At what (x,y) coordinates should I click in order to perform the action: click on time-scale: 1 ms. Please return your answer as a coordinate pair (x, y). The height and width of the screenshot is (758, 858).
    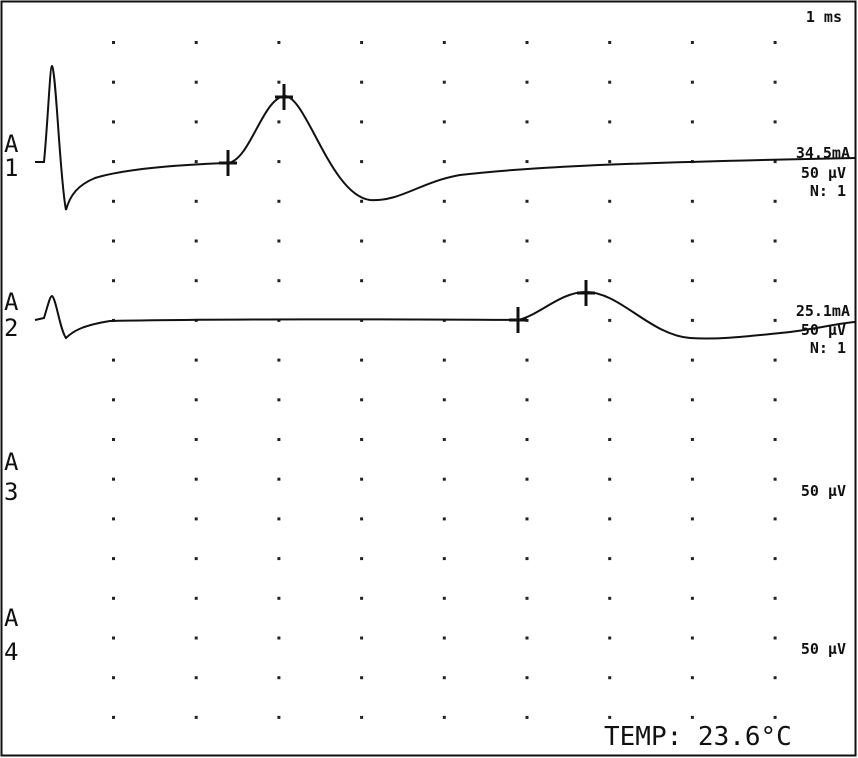
    Looking at the image, I should click on (824, 17).